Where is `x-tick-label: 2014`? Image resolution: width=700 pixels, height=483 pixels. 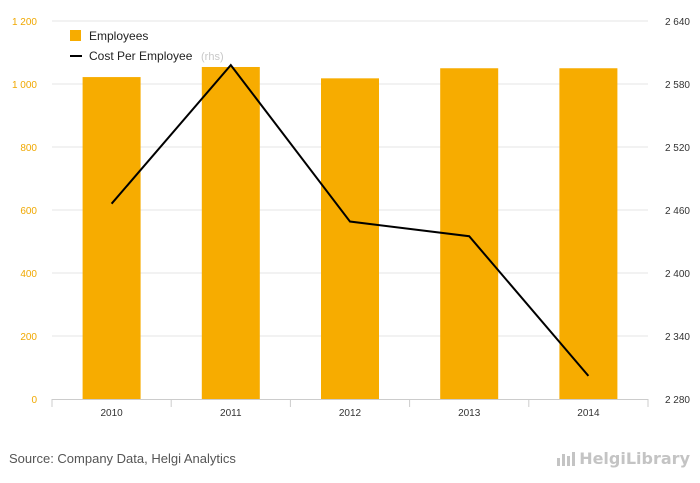 x-tick-label: 2014 is located at coordinates (588, 413).